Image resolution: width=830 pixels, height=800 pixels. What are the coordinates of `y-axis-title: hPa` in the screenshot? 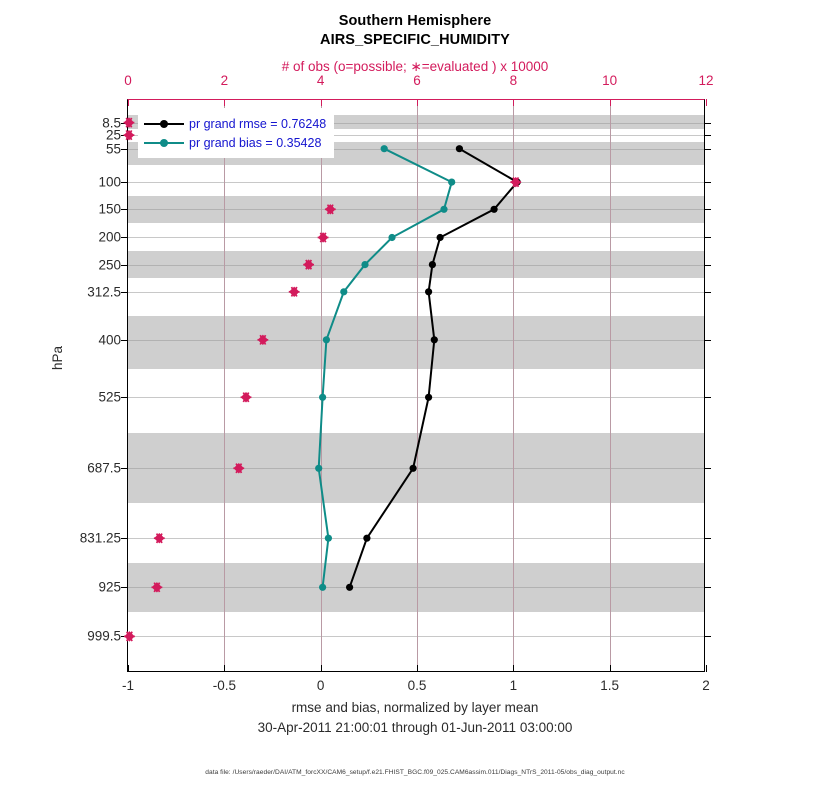 It's located at (57, 357).